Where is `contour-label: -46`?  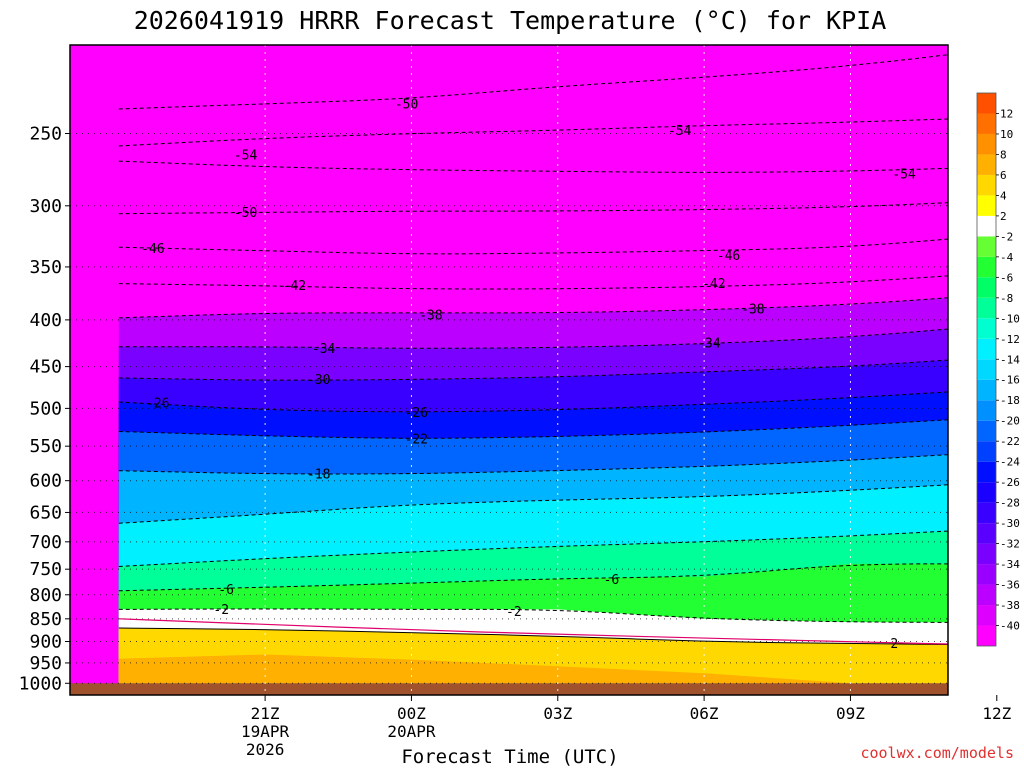
contour-label: -46 is located at coordinates (152, 249).